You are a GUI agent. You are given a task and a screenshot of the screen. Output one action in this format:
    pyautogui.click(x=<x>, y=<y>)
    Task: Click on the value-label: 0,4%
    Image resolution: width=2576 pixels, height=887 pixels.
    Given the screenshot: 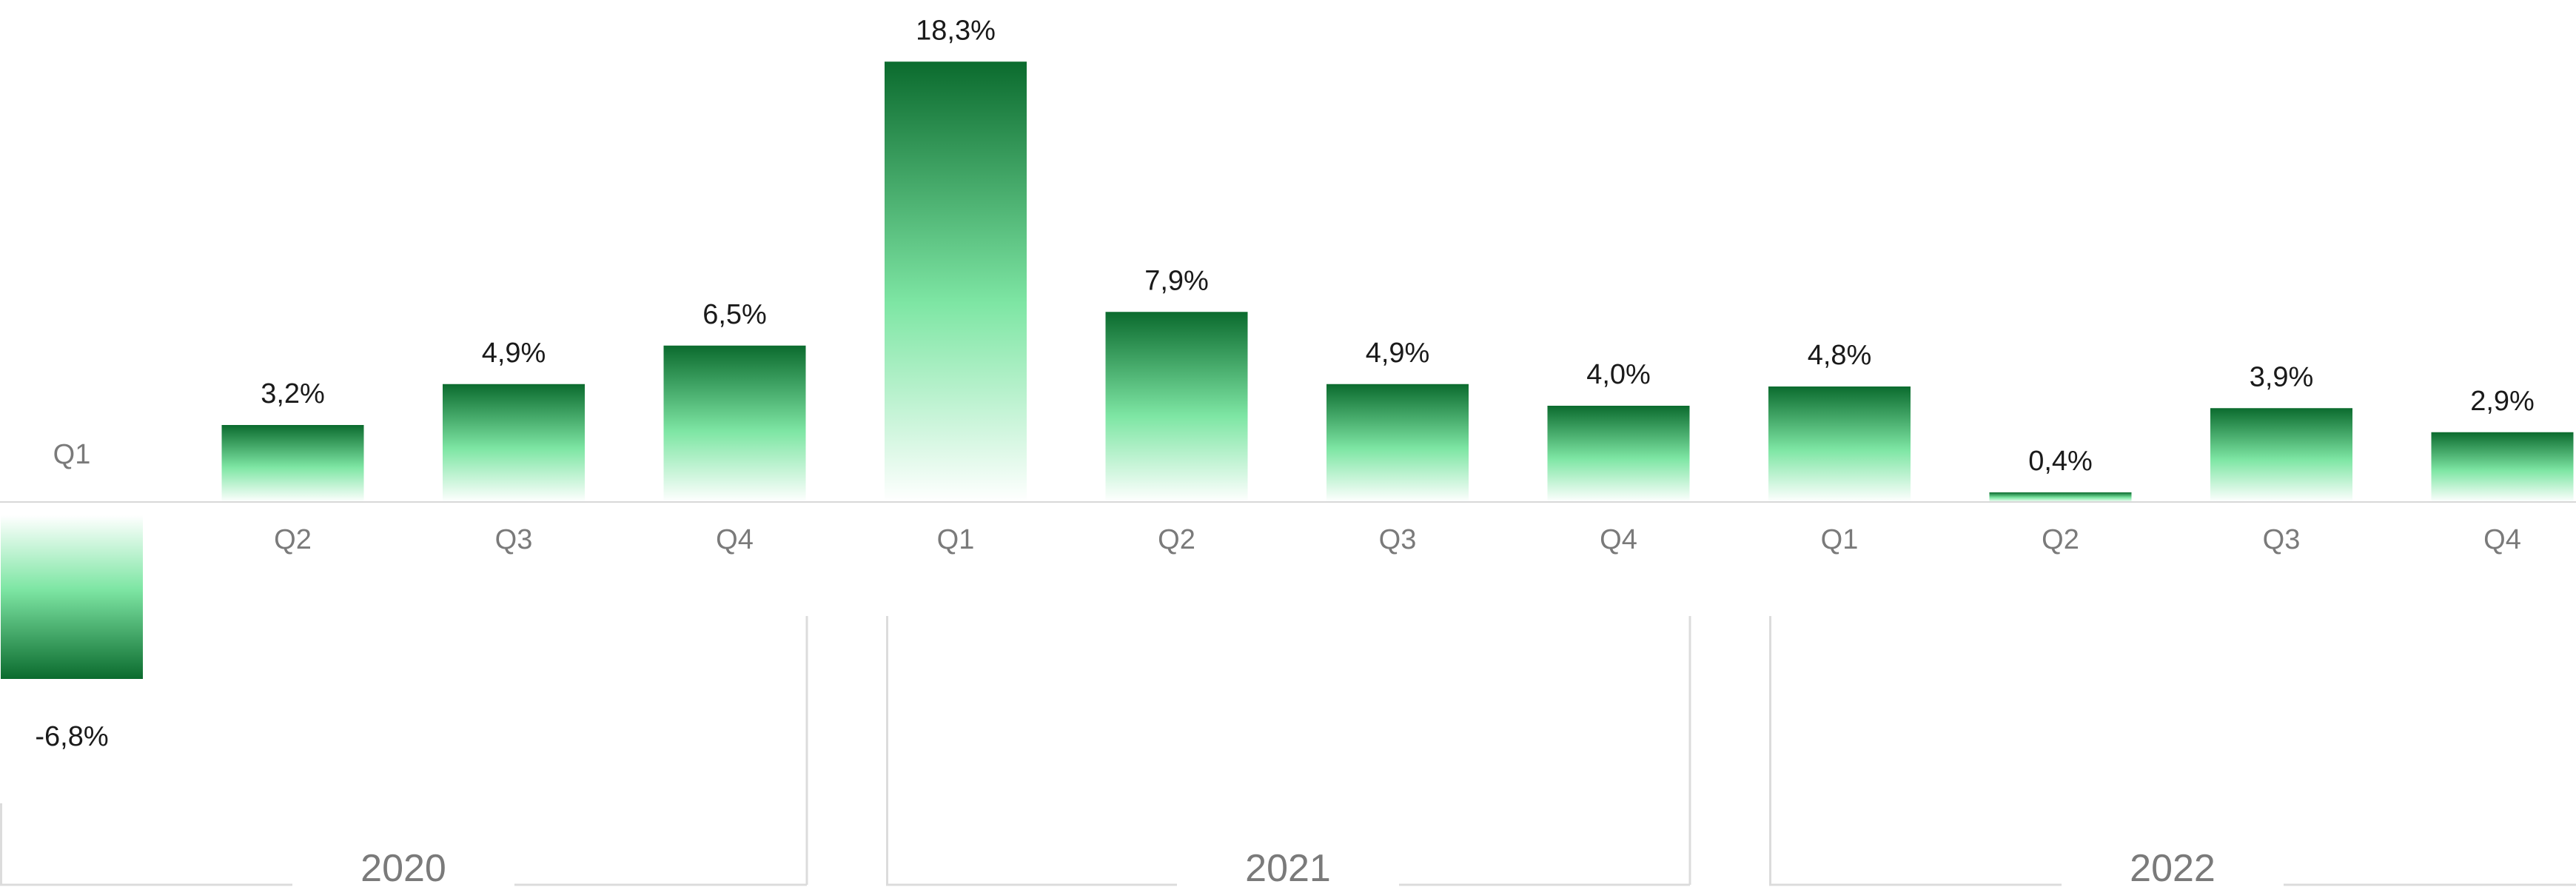 What is the action you would take?
    pyautogui.click(x=2060, y=461)
    